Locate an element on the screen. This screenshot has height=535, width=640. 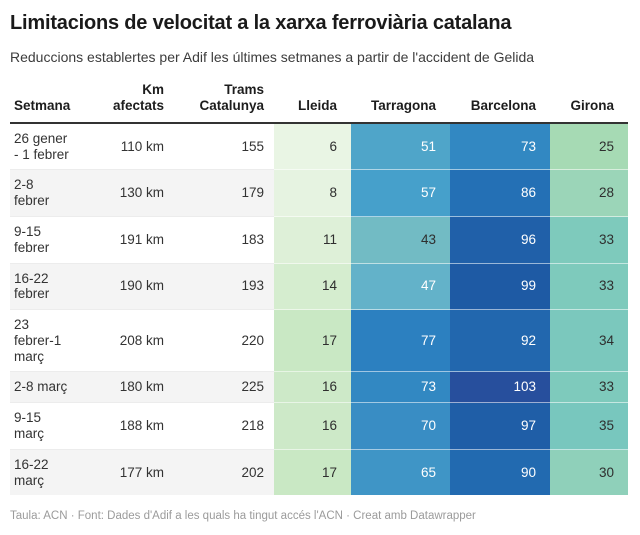
table-row: 23 febrer-1 març 208 km 220 17 77 92 34 is located at coordinates (319, 341).